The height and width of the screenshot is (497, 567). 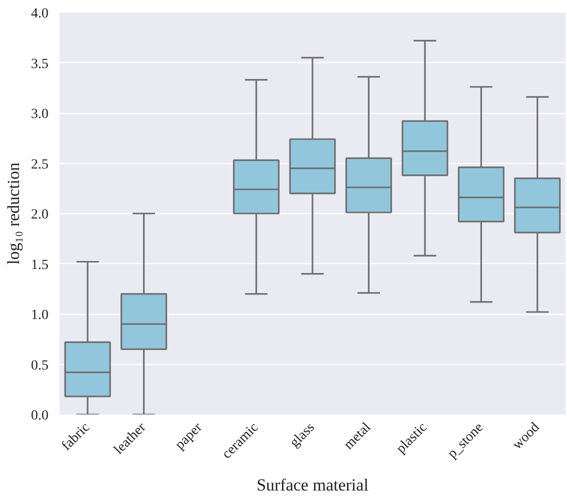 What do you see at coordinates (39, 265) in the screenshot?
I see `y-tick-label: 1.5` at bounding box center [39, 265].